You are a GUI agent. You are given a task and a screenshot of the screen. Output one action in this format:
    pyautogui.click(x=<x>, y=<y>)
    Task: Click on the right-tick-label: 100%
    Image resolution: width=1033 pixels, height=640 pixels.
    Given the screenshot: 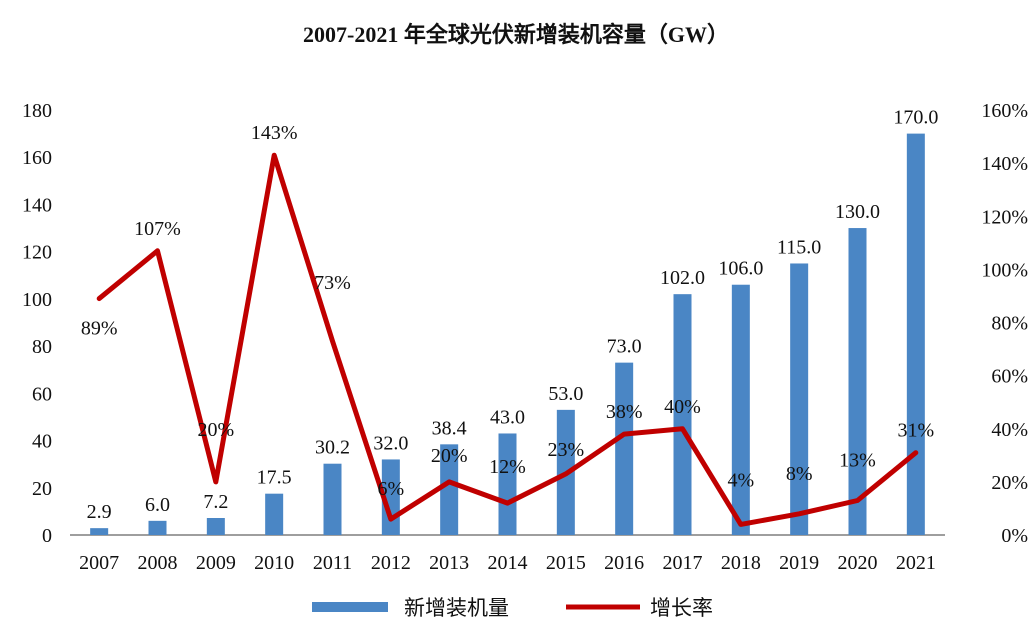 What is the action you would take?
    pyautogui.click(x=1004, y=270)
    